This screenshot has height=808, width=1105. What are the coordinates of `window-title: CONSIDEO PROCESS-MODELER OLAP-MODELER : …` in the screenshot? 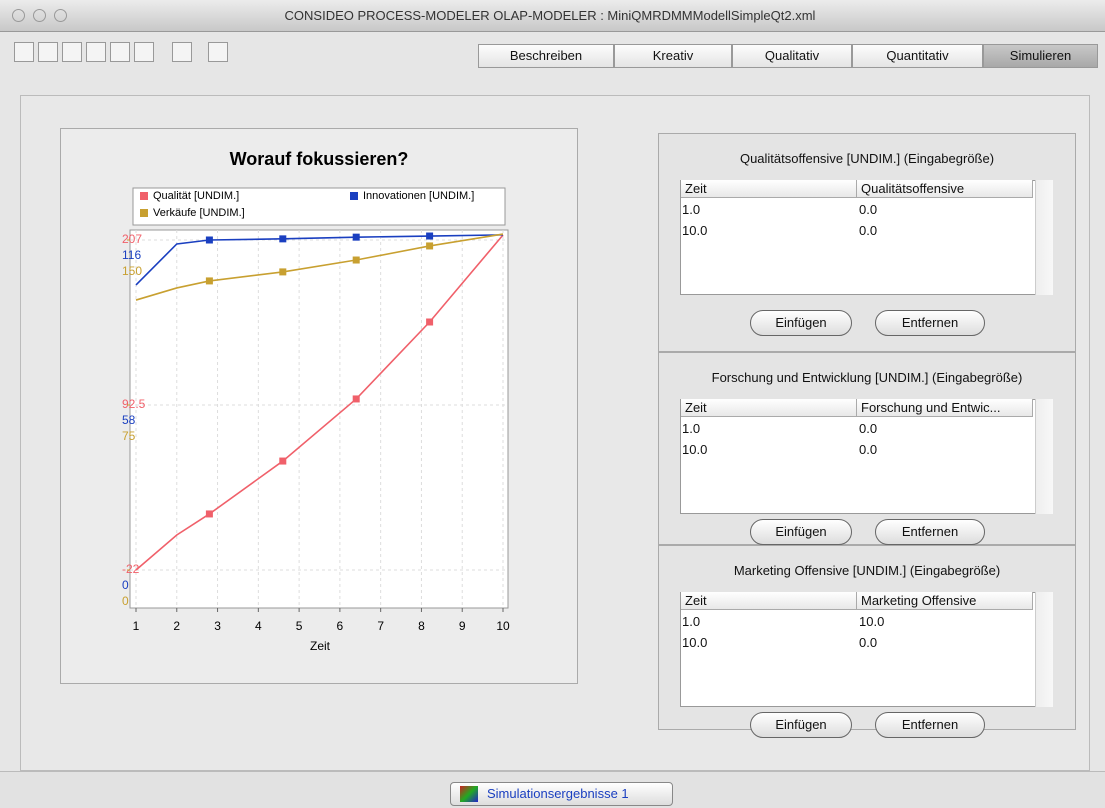 It's located at (550, 15).